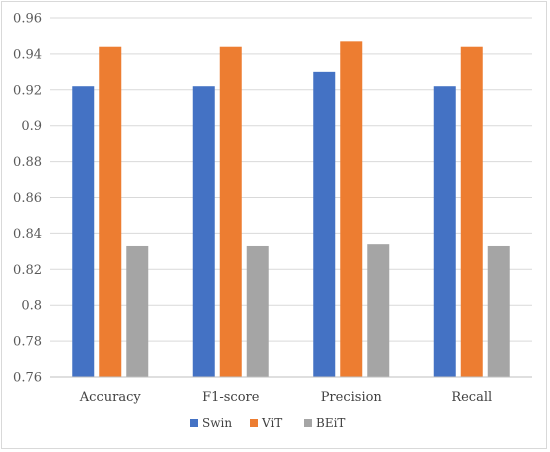 This screenshot has width=550, height=452. What do you see at coordinates (110, 211) in the screenshot?
I see `bar-vit-accuracy` at bounding box center [110, 211].